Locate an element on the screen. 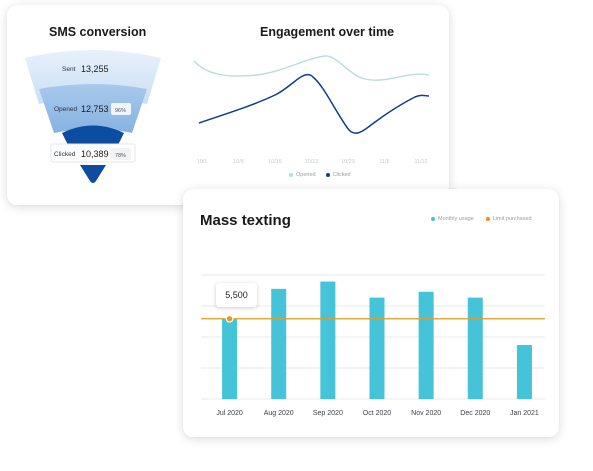 The height and width of the screenshot is (471, 593). legend-dot-limit-purchased is located at coordinates (487, 219).